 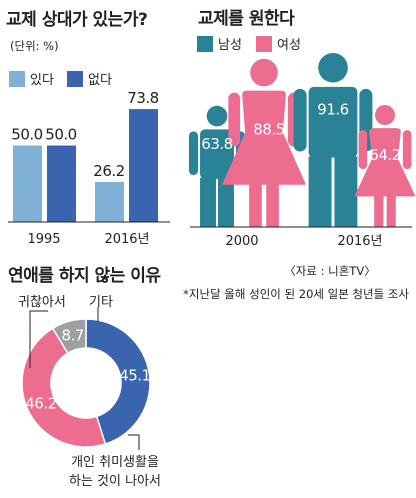 What do you see at coordinates (115, 481) in the screenshot?
I see `label-hobby-line2: 하는 것이 나아서` at bounding box center [115, 481].